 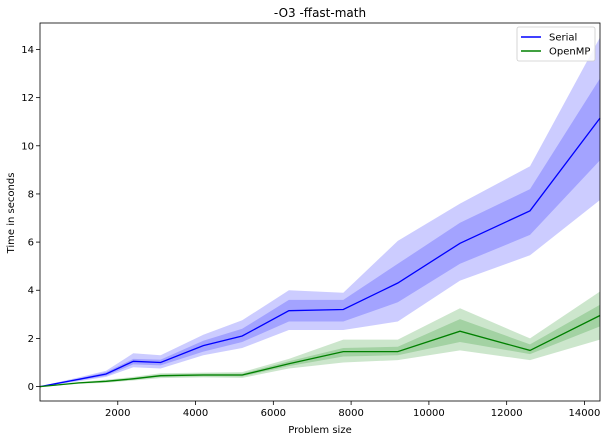 I want to click on x-axis-label: Problem size, so click(x=319, y=430).